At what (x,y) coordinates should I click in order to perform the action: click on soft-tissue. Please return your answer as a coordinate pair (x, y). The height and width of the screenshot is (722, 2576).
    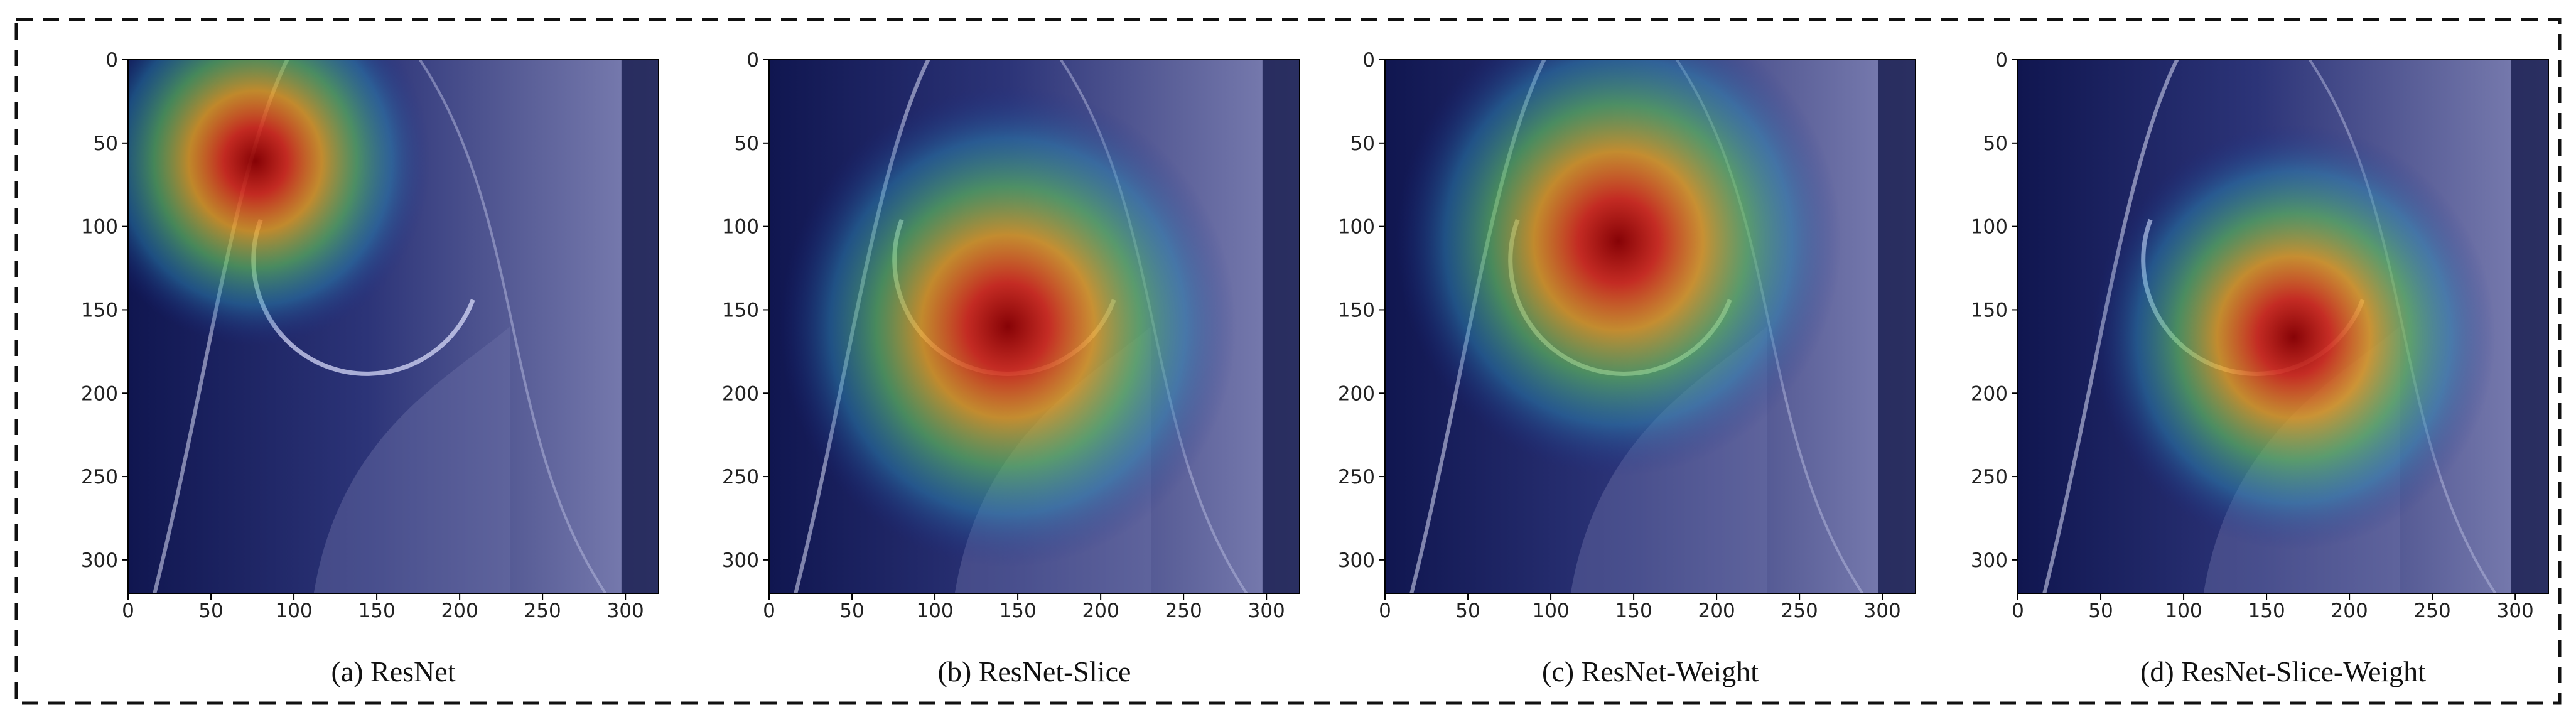
    Looking at the image, I should click on (513, 326).